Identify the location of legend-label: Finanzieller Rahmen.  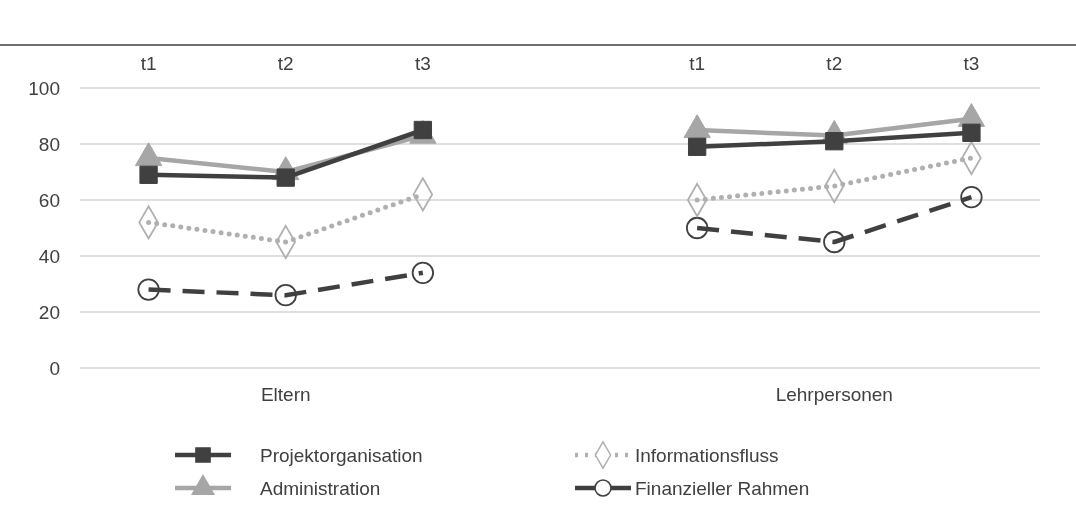
(722, 488).